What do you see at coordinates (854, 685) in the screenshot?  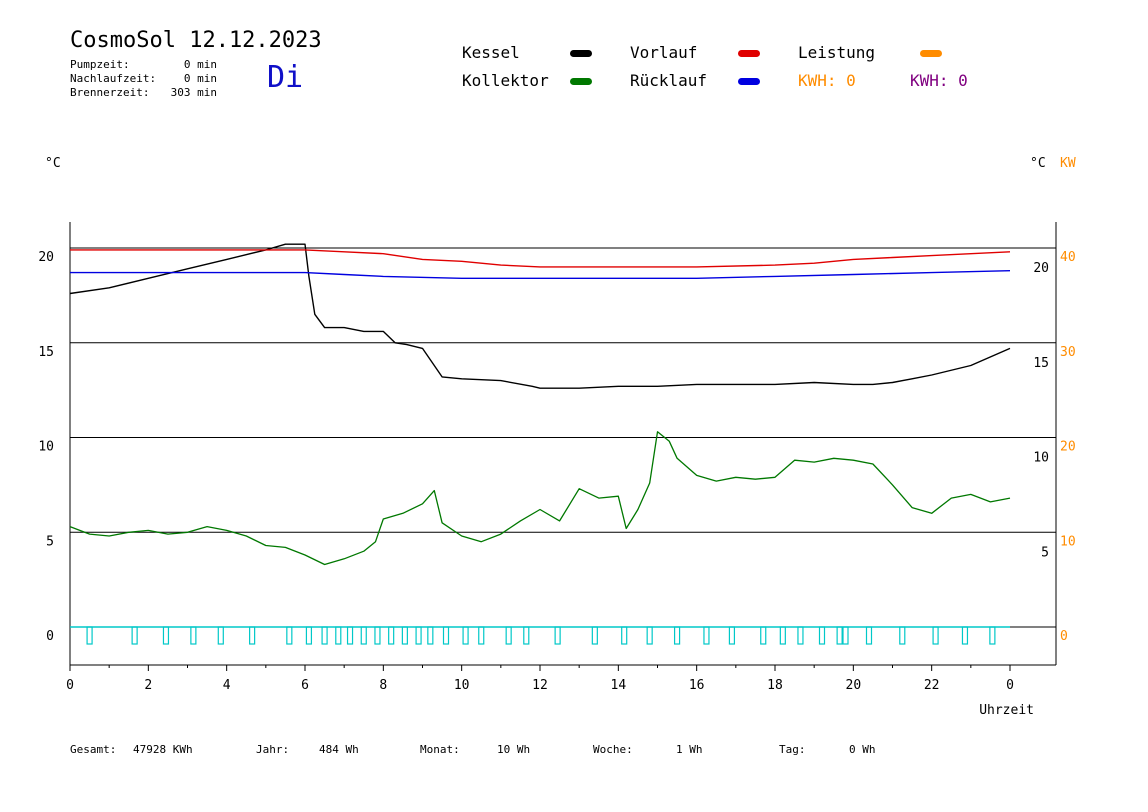 I see `x-tick-label: 20` at bounding box center [854, 685].